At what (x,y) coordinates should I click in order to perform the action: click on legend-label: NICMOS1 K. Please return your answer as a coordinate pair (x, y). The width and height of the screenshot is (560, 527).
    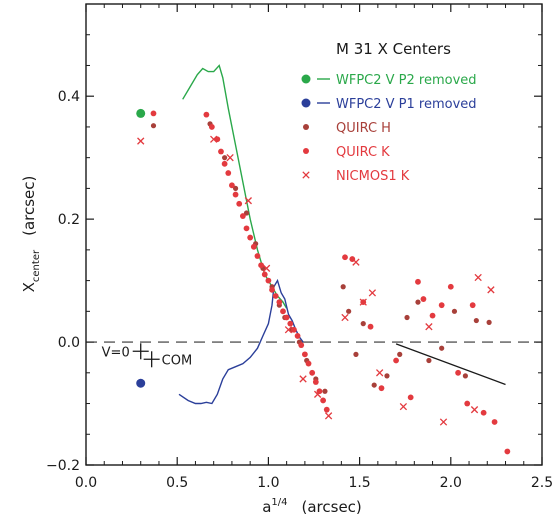
    Looking at the image, I should click on (373, 176).